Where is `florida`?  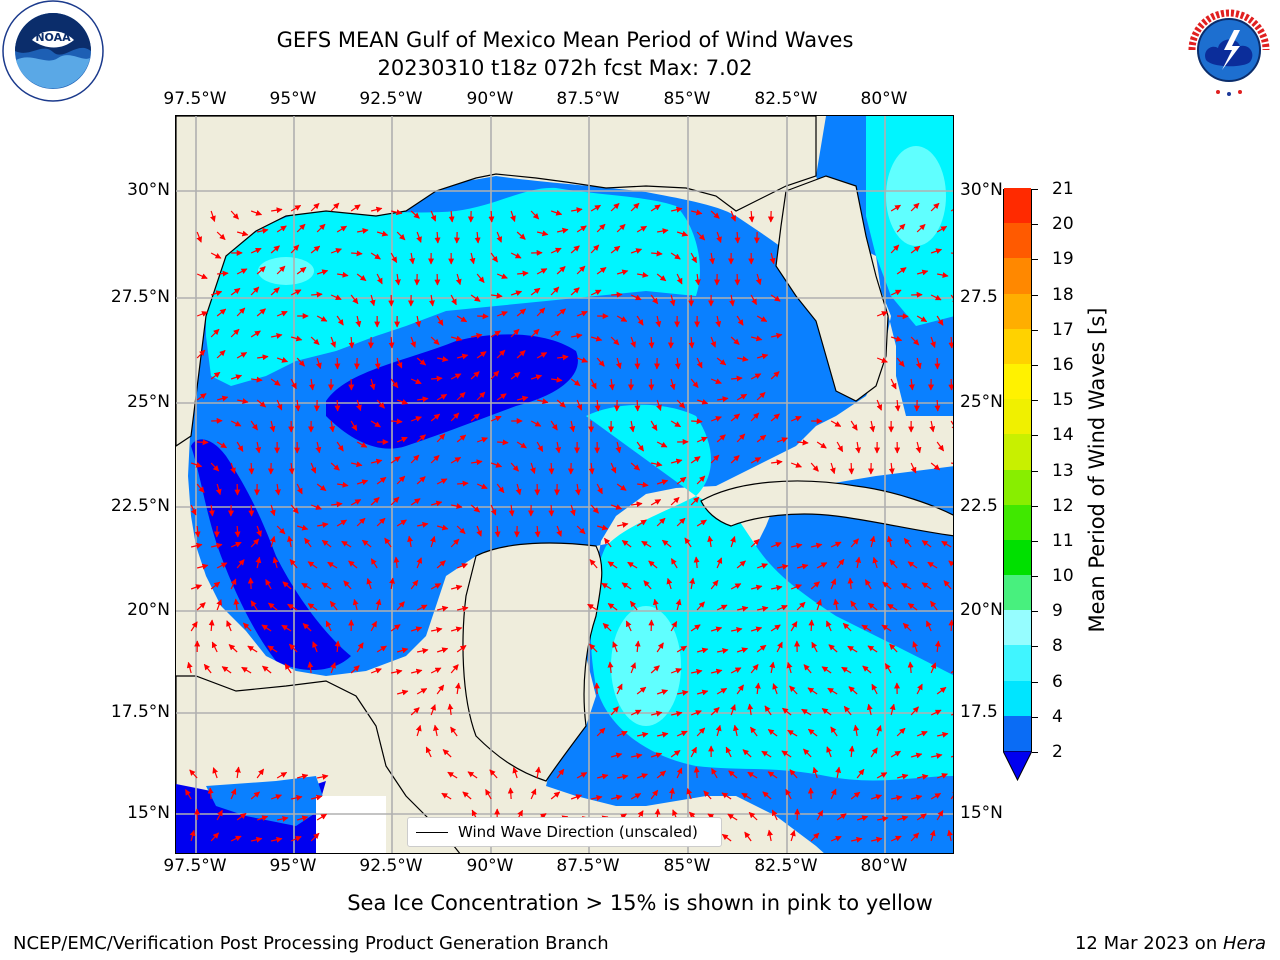 florida is located at coordinates (832, 288).